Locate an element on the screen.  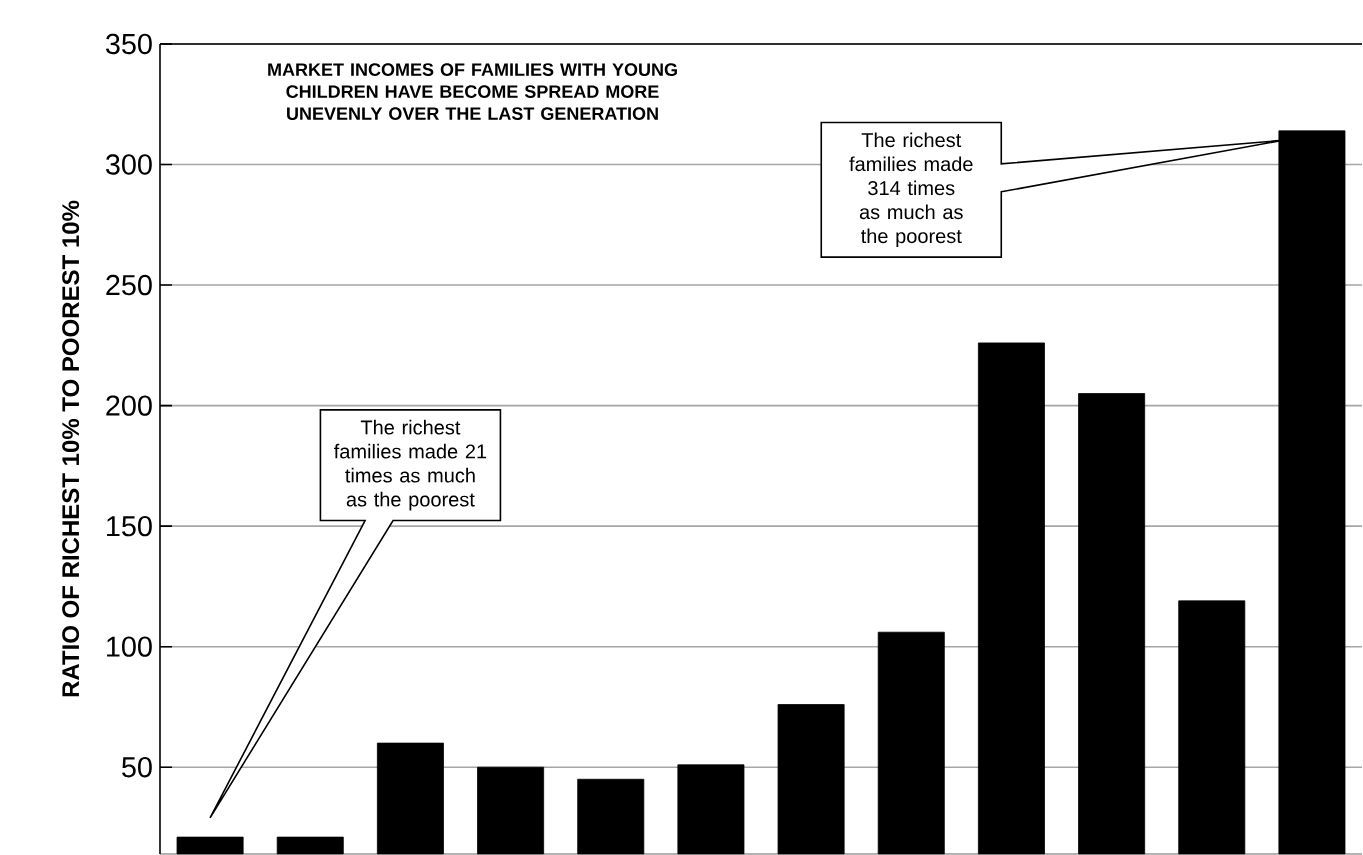
y-tick-label: 300 is located at coordinates (128, 164).